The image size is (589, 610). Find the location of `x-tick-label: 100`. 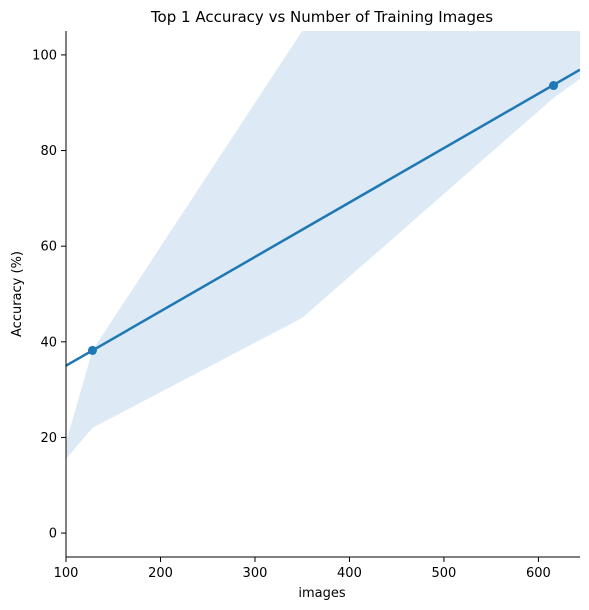

x-tick-label: 100 is located at coordinates (66, 573).